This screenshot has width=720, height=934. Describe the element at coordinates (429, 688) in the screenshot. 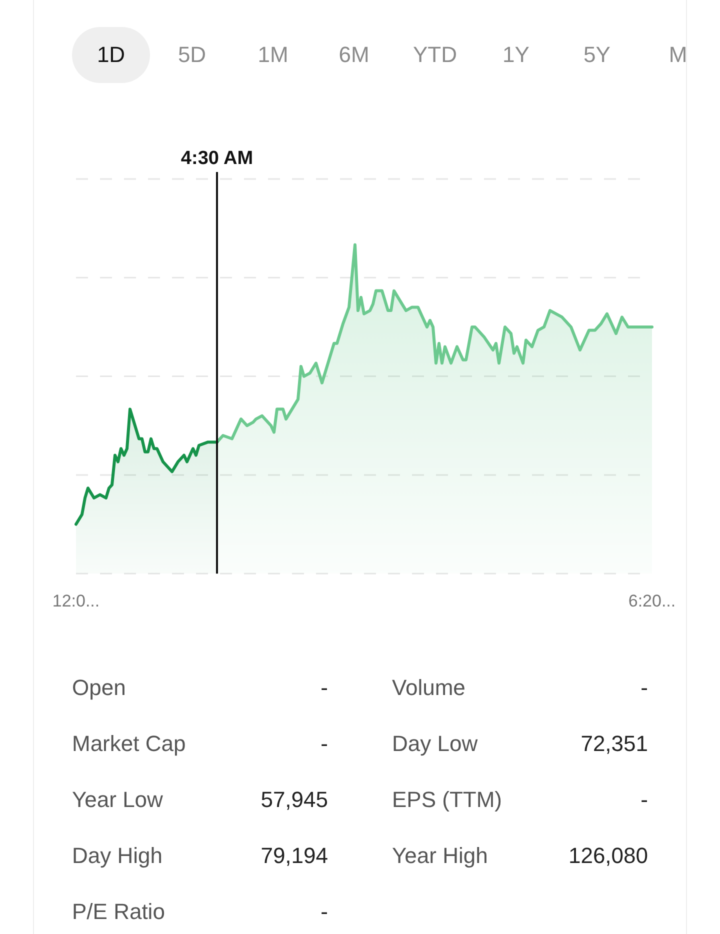

I see `text: Volume` at that location.